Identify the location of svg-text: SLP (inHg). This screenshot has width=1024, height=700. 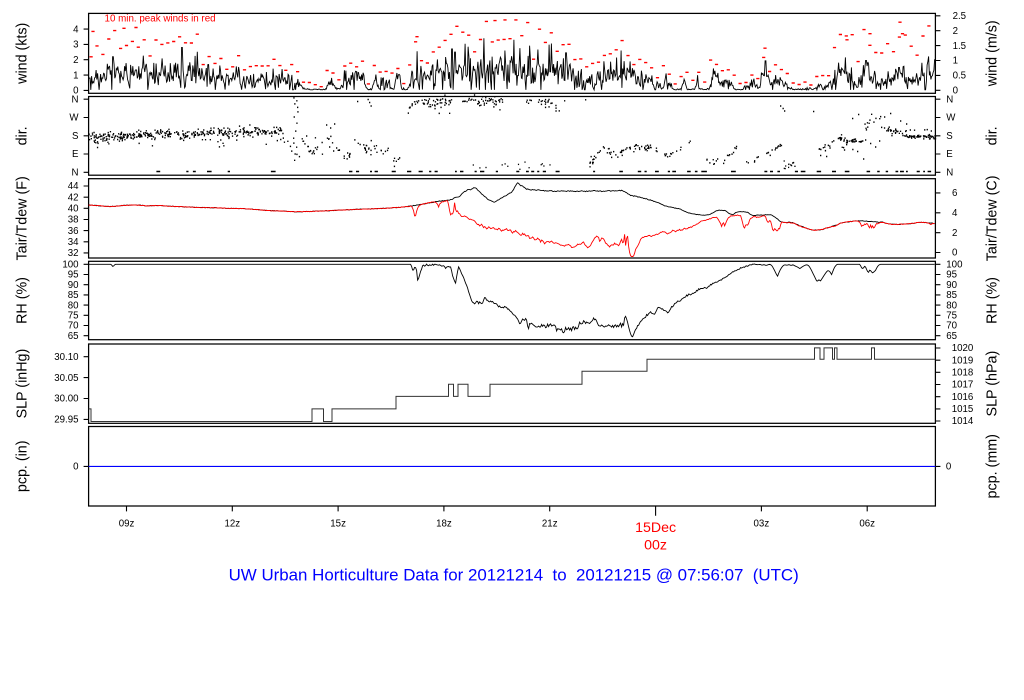
(22, 384).